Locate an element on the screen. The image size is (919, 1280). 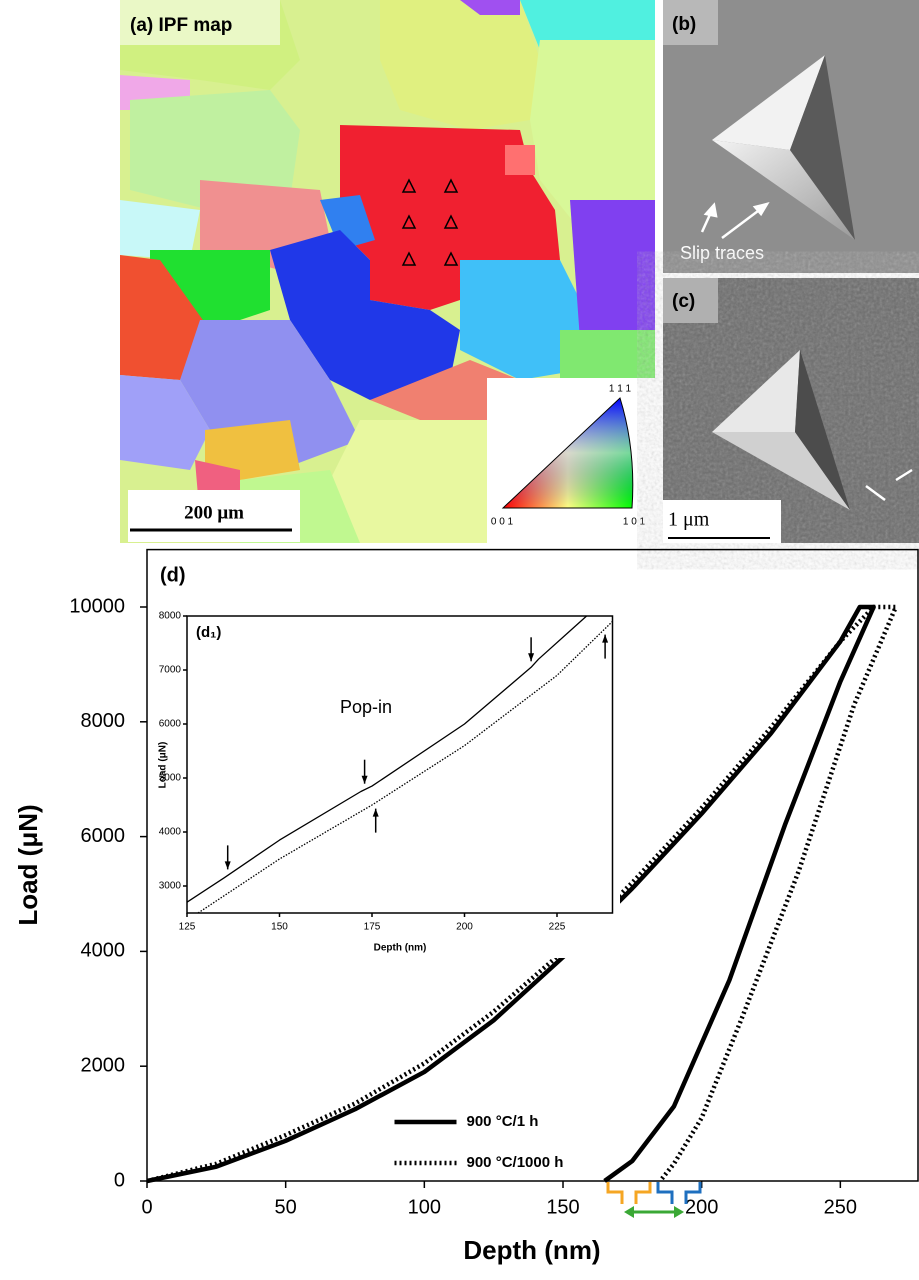
y-tick-label: 5000 is located at coordinates (170, 778).